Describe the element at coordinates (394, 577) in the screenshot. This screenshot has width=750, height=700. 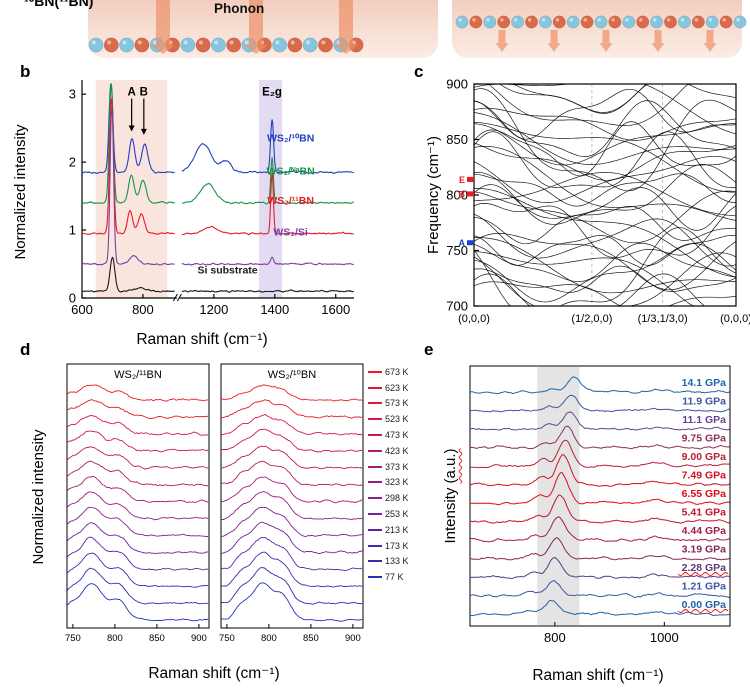
I see `legend-label: 77 K` at that location.